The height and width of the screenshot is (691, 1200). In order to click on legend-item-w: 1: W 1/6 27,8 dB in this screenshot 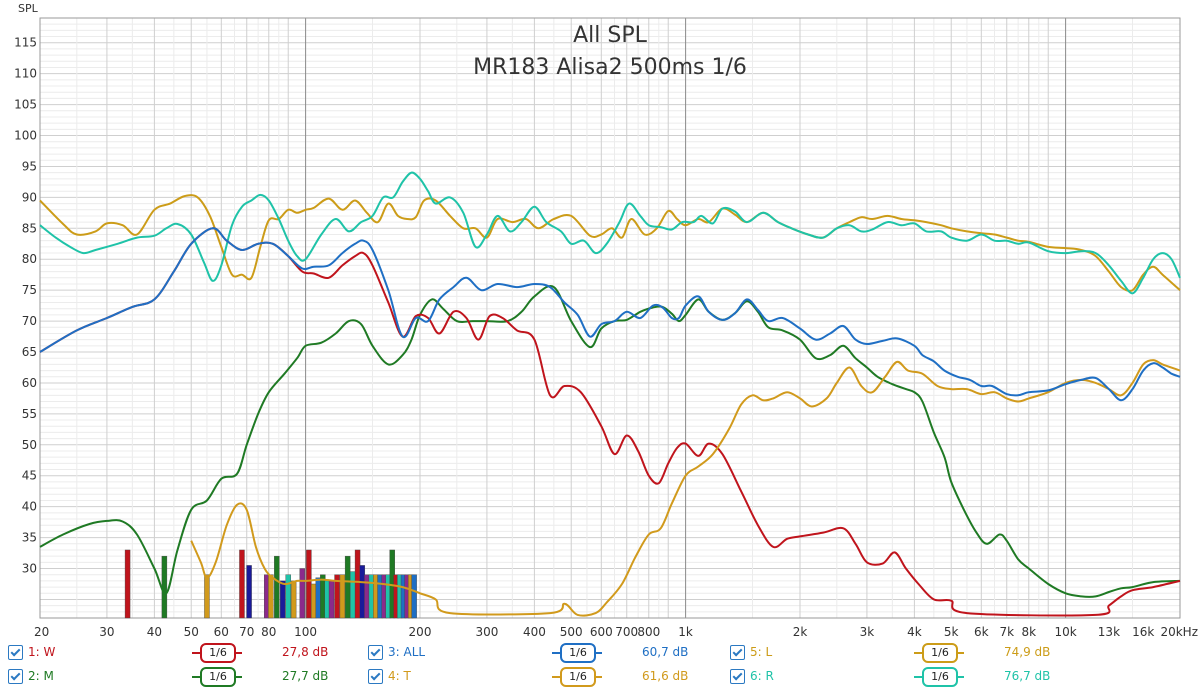, I will do `click(210, 653)`.